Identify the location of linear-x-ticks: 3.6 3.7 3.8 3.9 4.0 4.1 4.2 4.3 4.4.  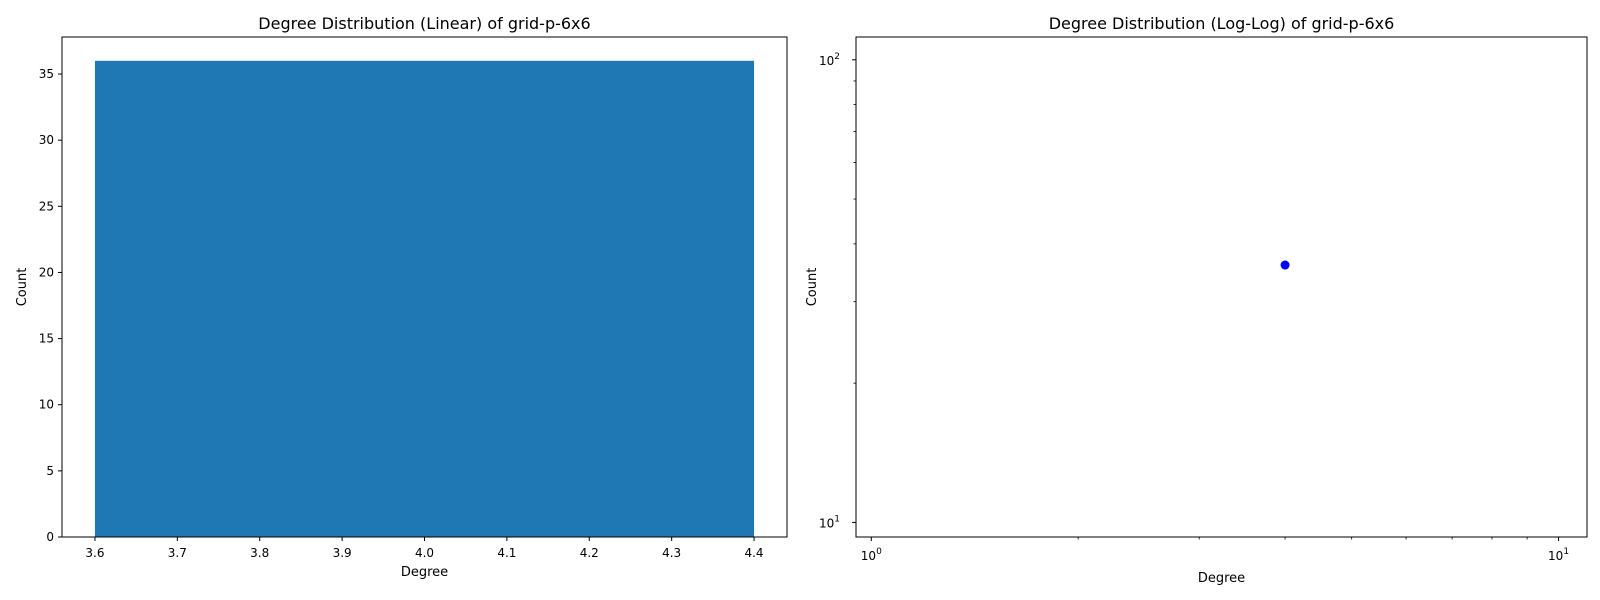
(424, 548).